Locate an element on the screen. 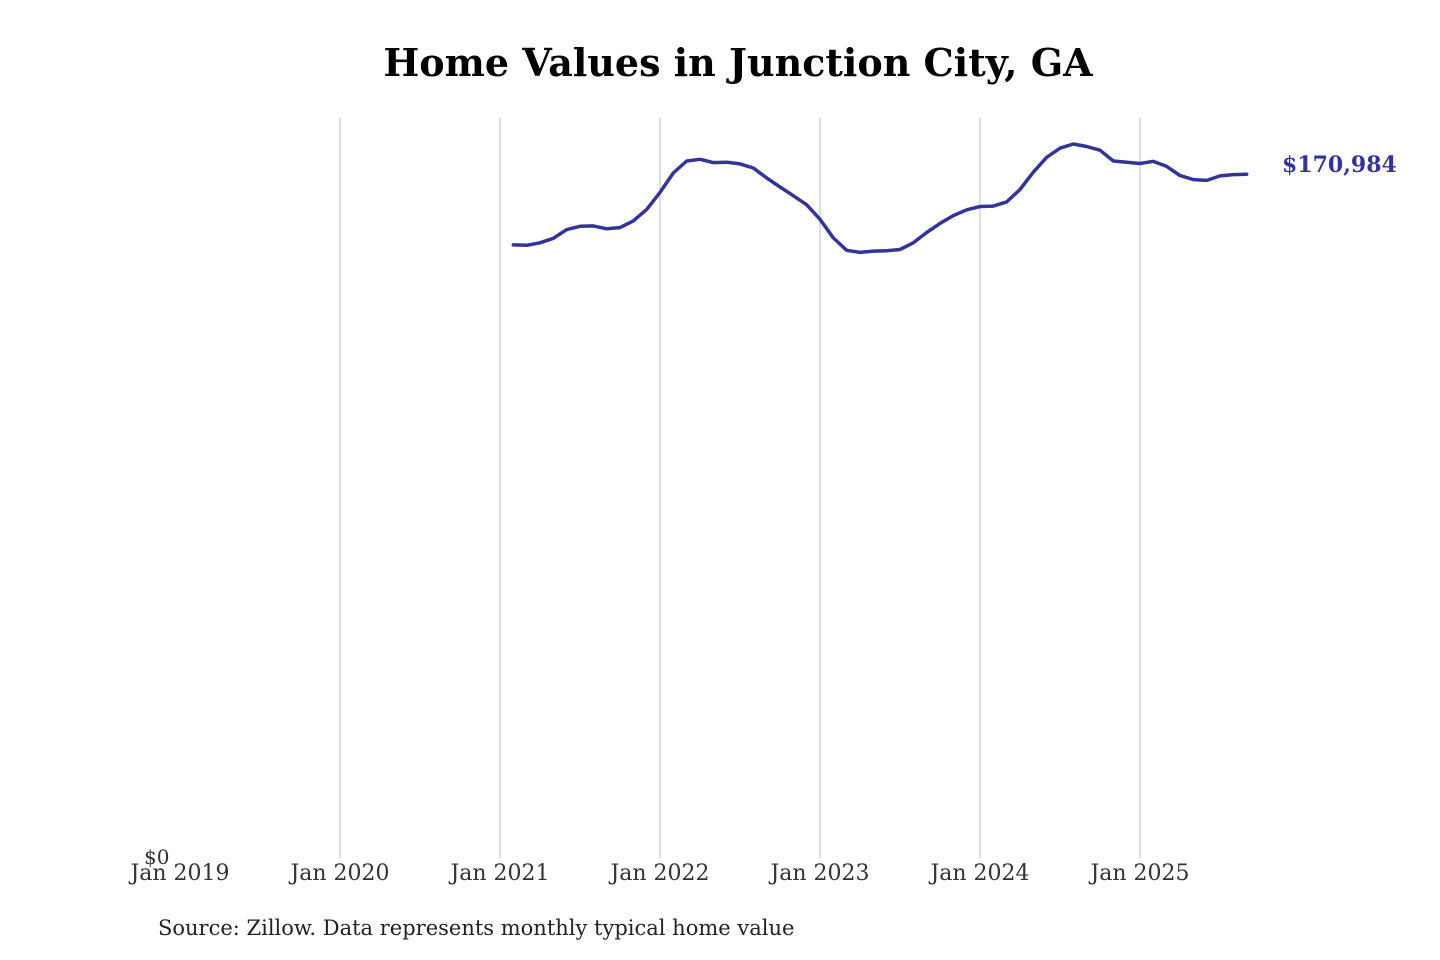 The height and width of the screenshot is (960, 1440). x-tick-label: Jan 2022 is located at coordinates (658, 873).